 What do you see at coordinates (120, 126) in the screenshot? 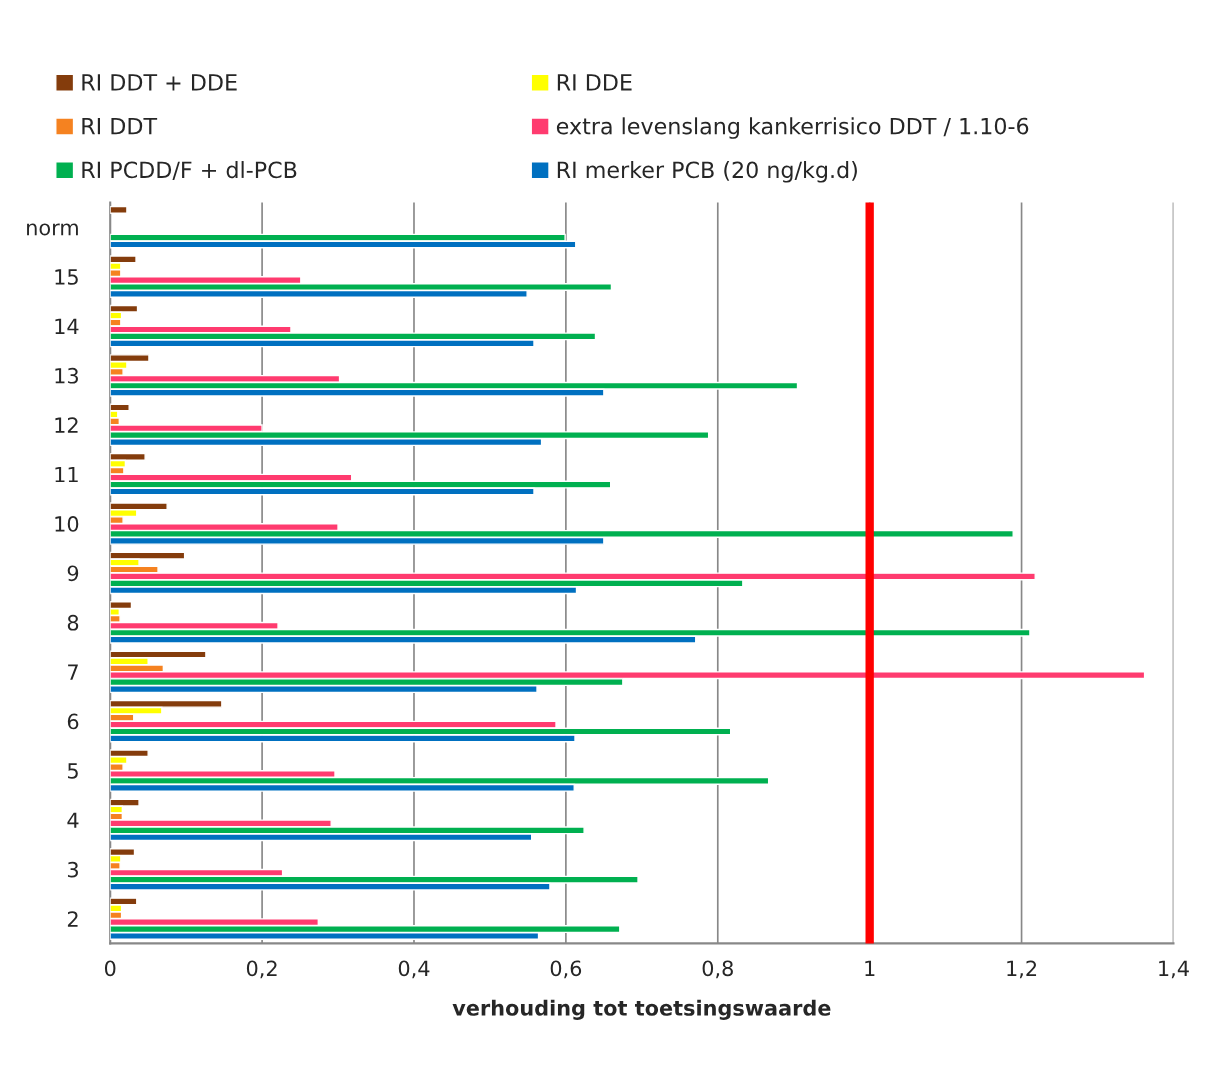
I see `legend-label: RI DDT` at bounding box center [120, 126].